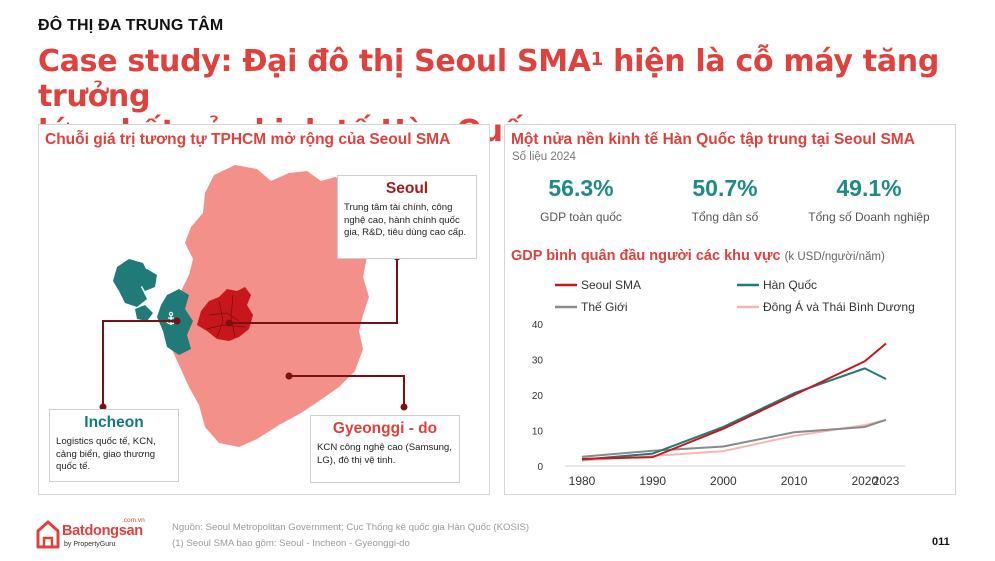  I want to click on logo-domain: .com.vn, so click(133, 520).